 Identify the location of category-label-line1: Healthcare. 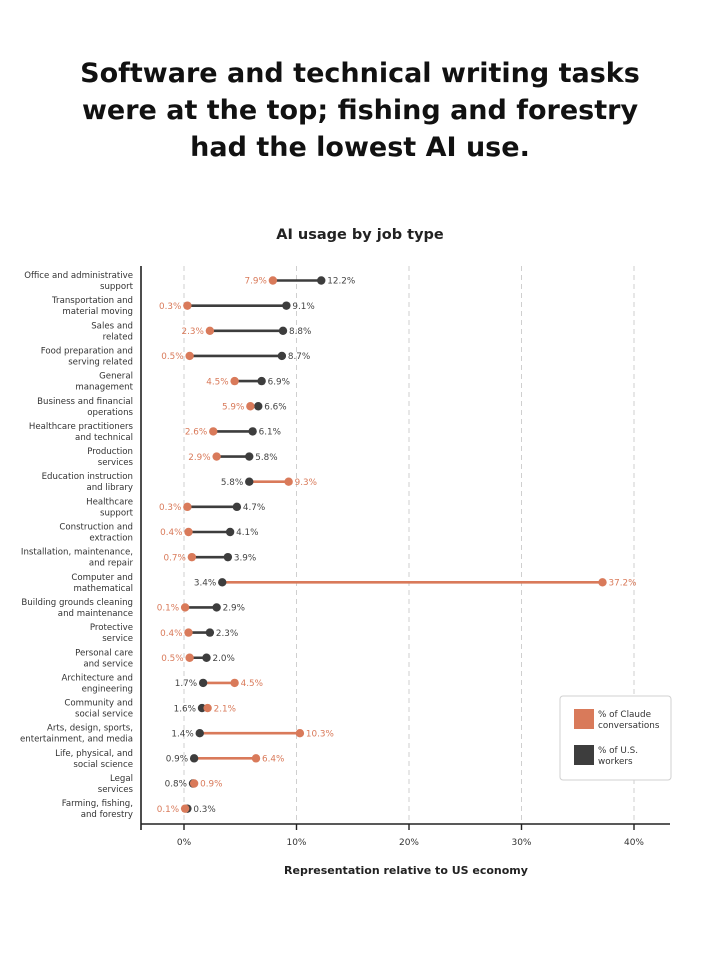
(109, 502).